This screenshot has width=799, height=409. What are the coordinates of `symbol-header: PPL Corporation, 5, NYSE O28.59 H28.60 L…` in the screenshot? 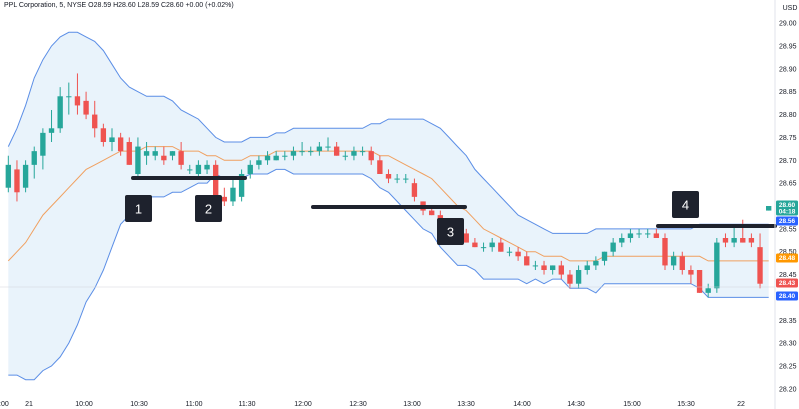 It's located at (119, 5).